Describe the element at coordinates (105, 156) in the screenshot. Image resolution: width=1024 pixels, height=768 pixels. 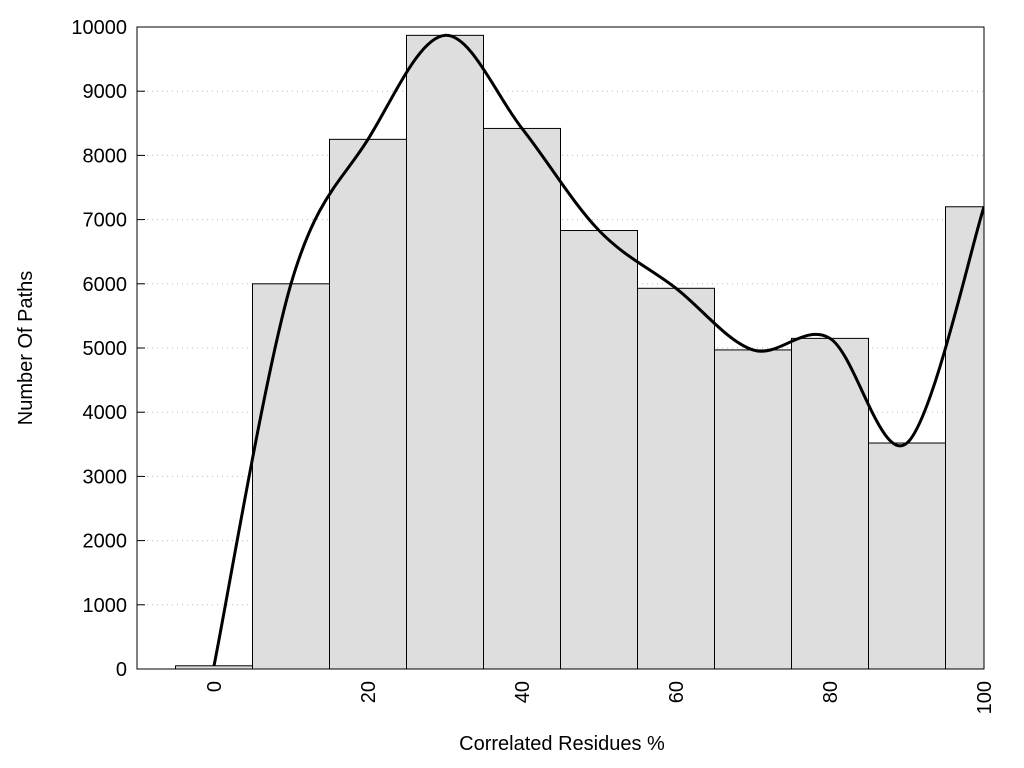
I see `y-tick-label: 8000` at that location.